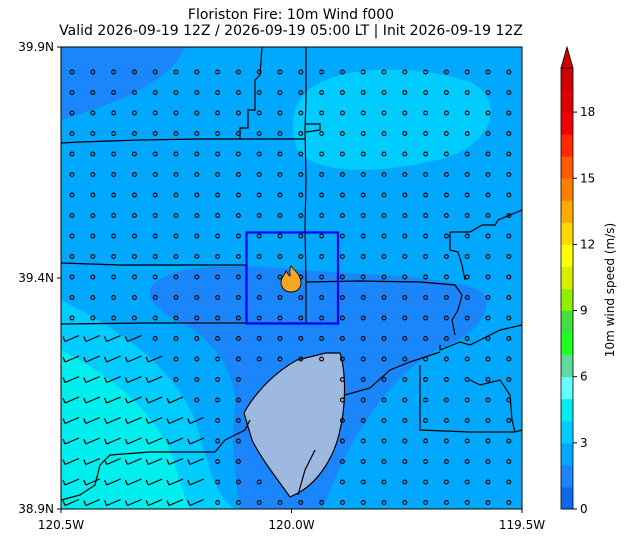  I want to click on colorbar-tick-label: 9, so click(584, 311).